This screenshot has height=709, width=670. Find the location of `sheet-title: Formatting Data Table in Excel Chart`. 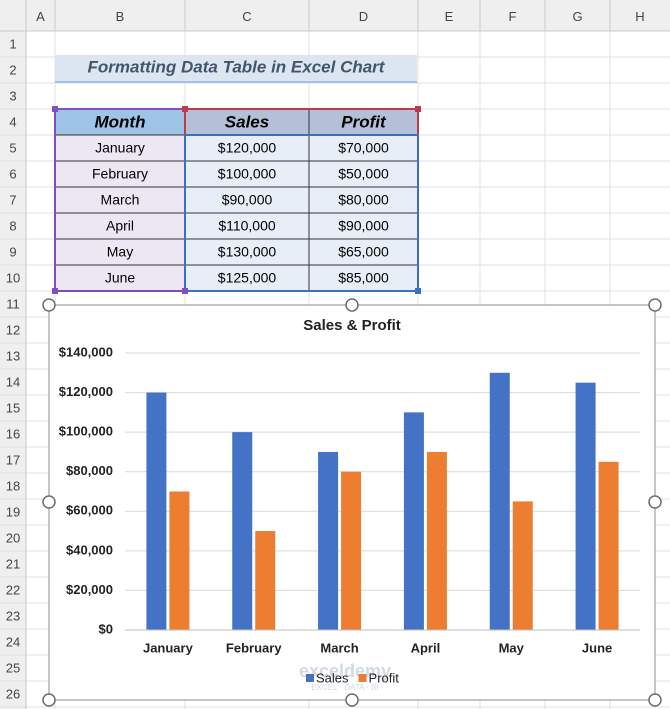

sheet-title: Formatting Data Table in Excel Chart is located at coordinates (237, 66).